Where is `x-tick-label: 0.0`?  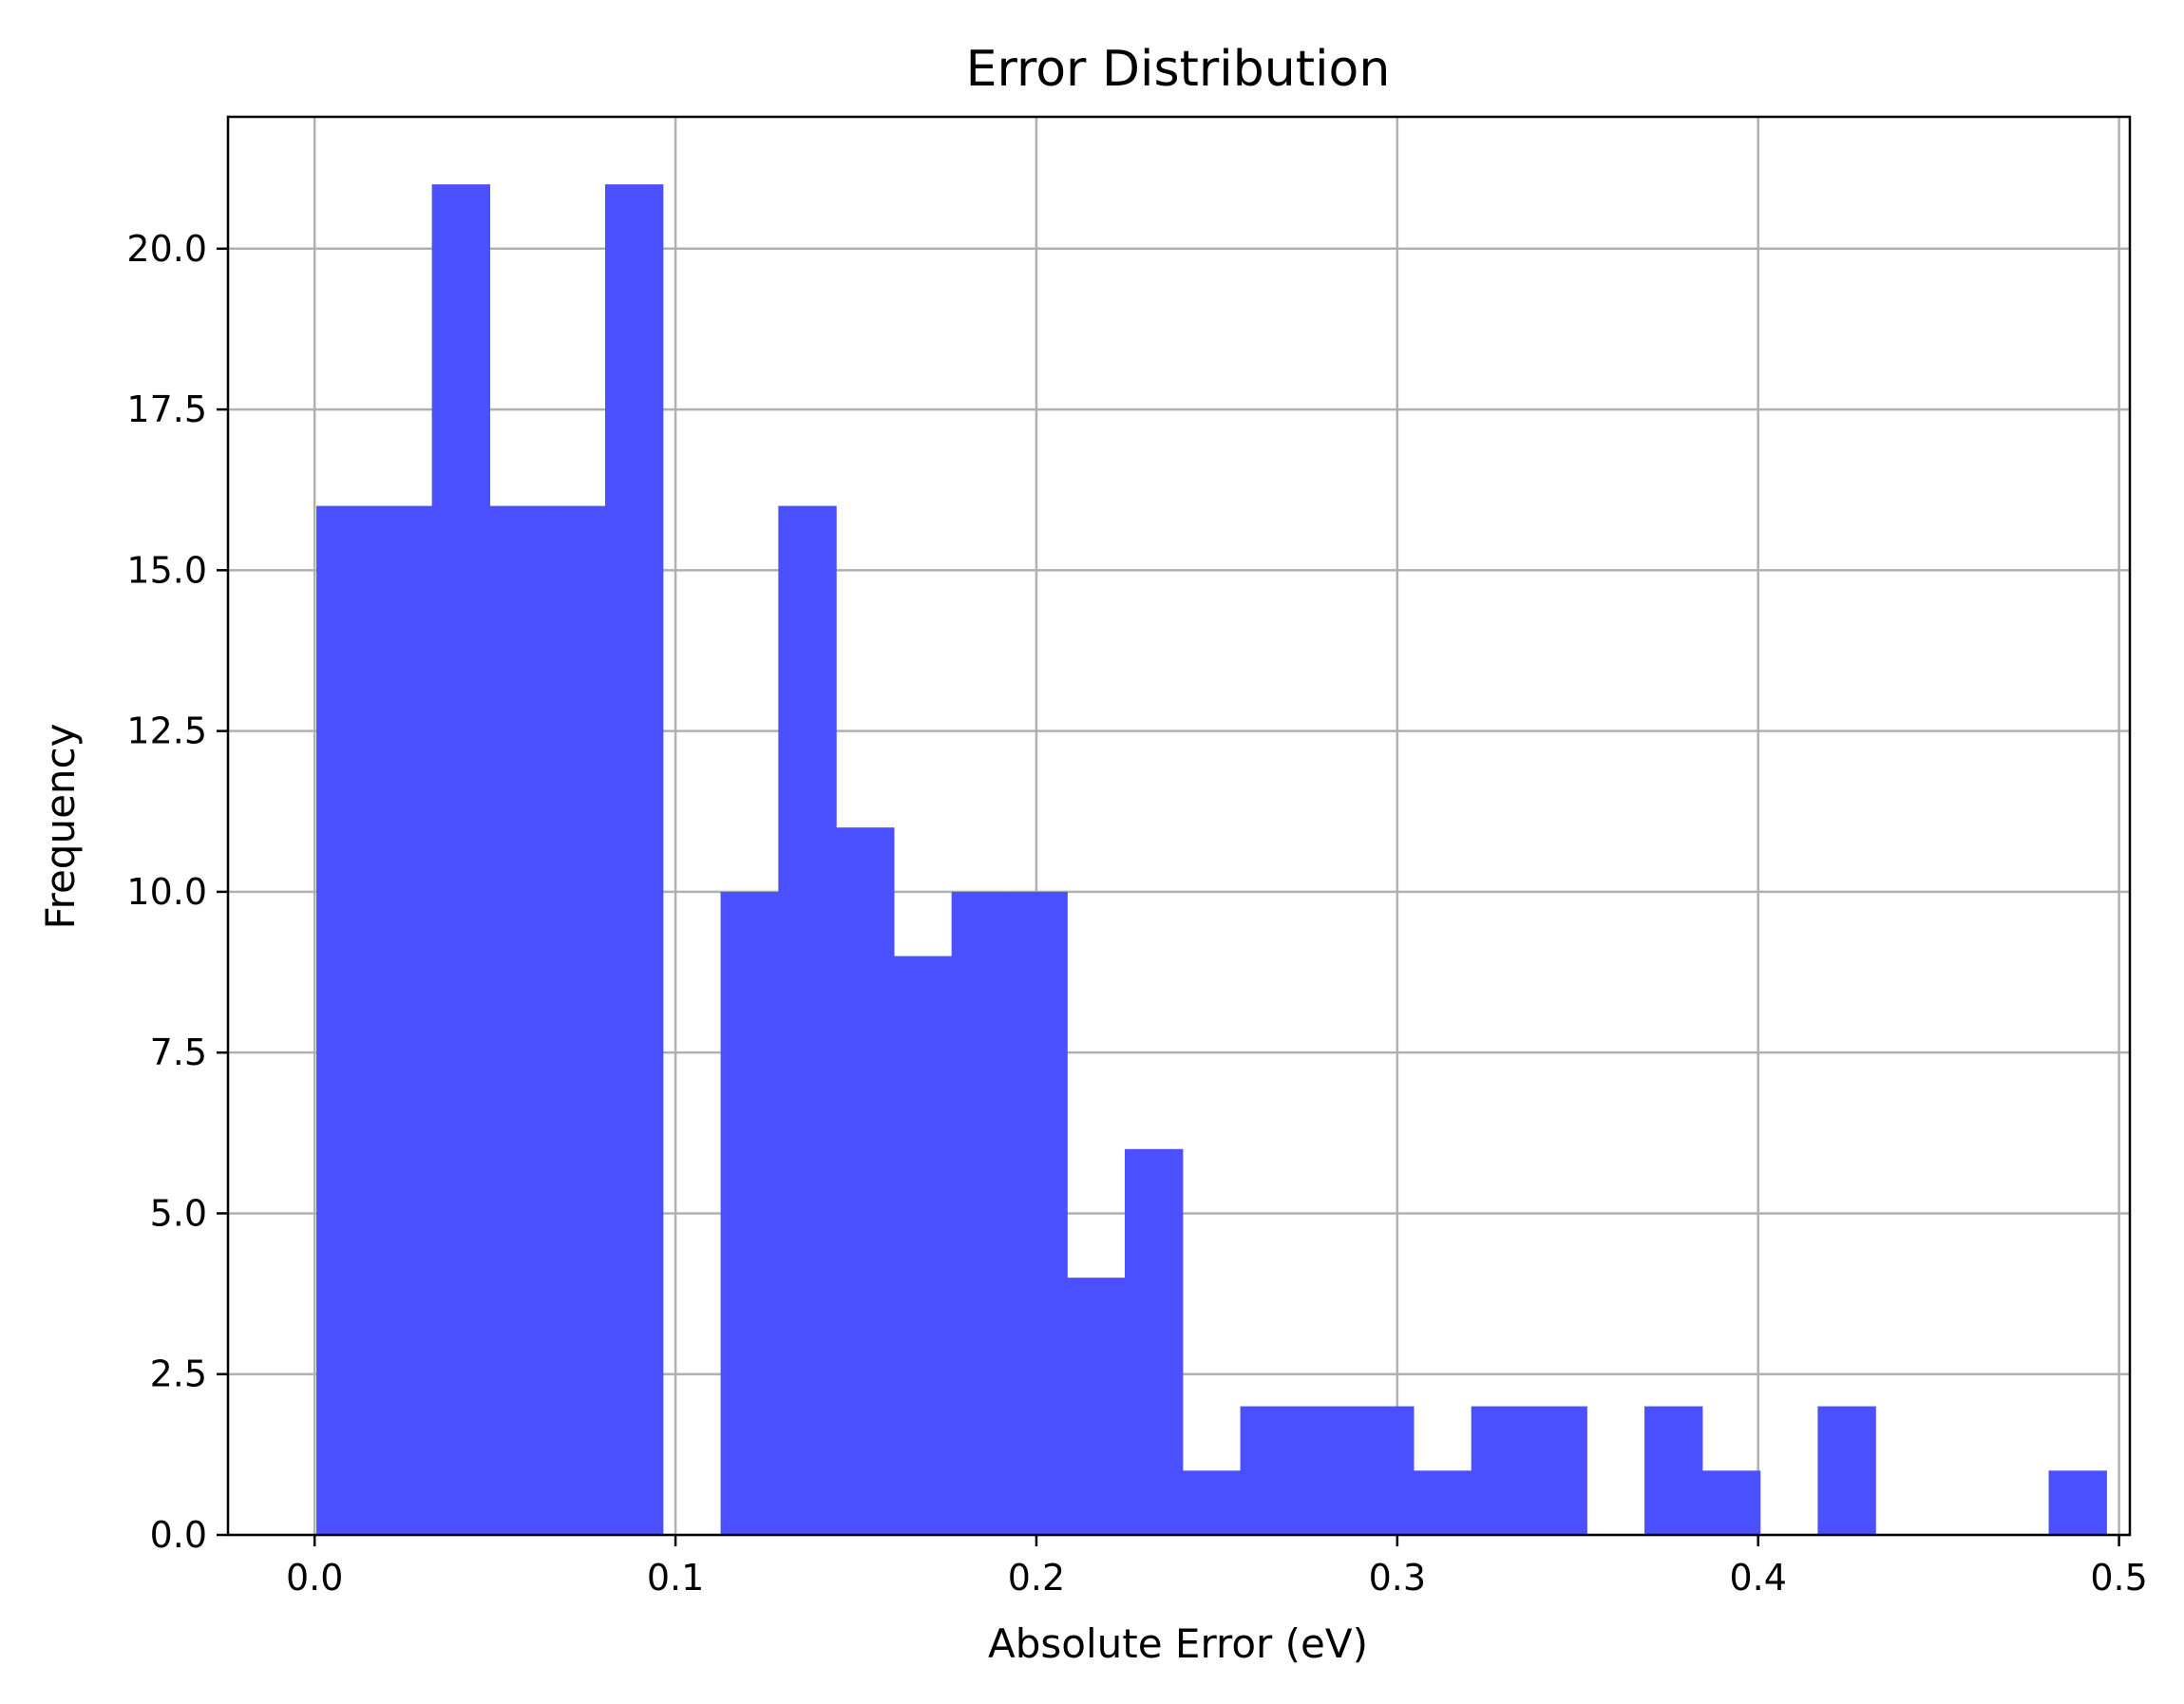 x-tick-label: 0.0 is located at coordinates (315, 1578).